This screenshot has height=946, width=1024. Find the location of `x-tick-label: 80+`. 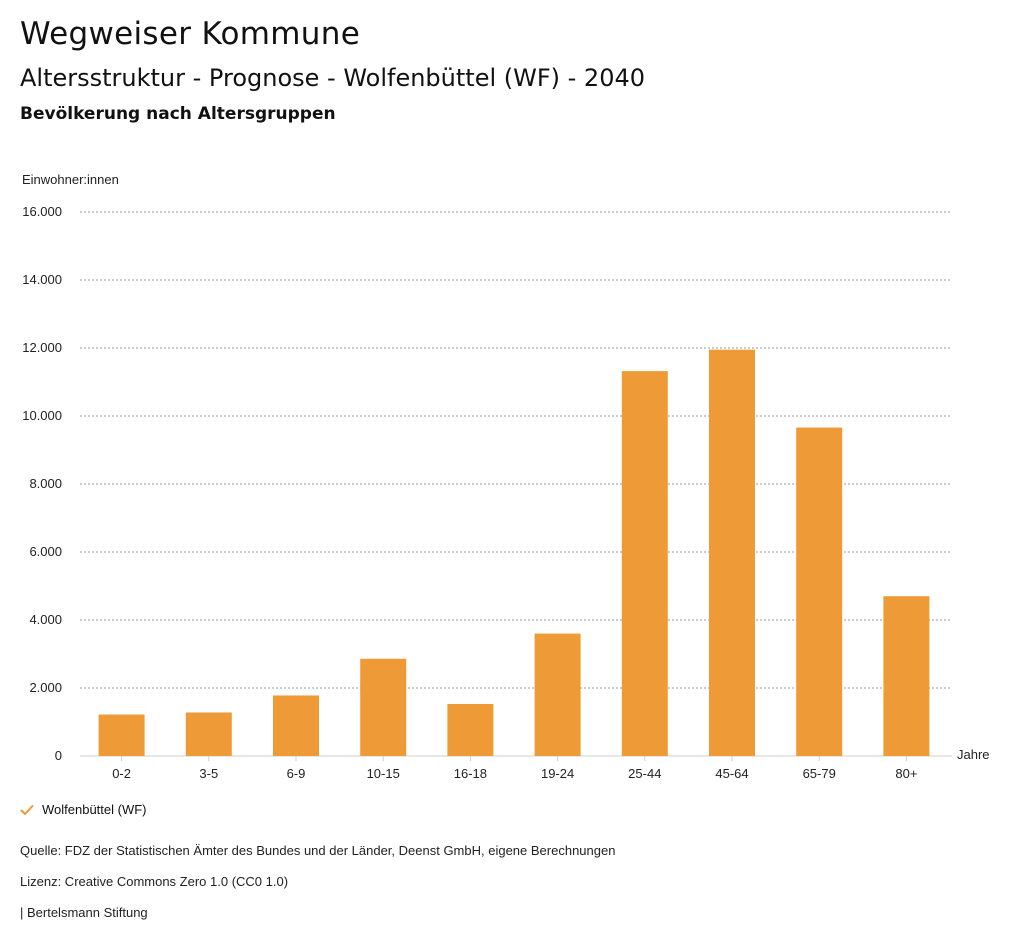

x-tick-label: 80+ is located at coordinates (906, 773).